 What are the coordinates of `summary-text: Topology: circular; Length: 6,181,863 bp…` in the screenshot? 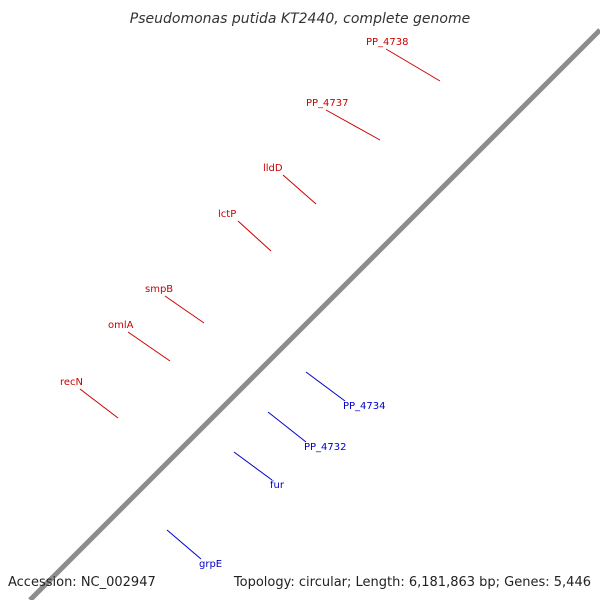 It's located at (412, 582).